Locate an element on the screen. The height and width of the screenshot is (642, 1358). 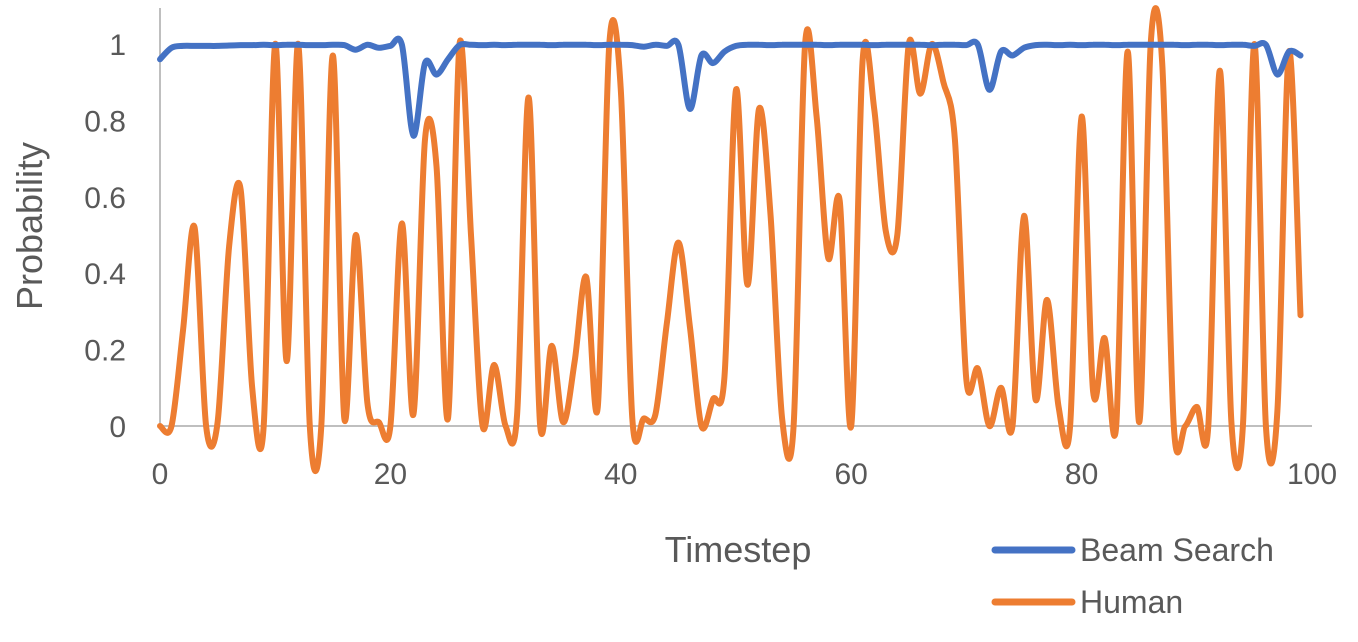
x-axis-title: Timestep is located at coordinates (738, 549).